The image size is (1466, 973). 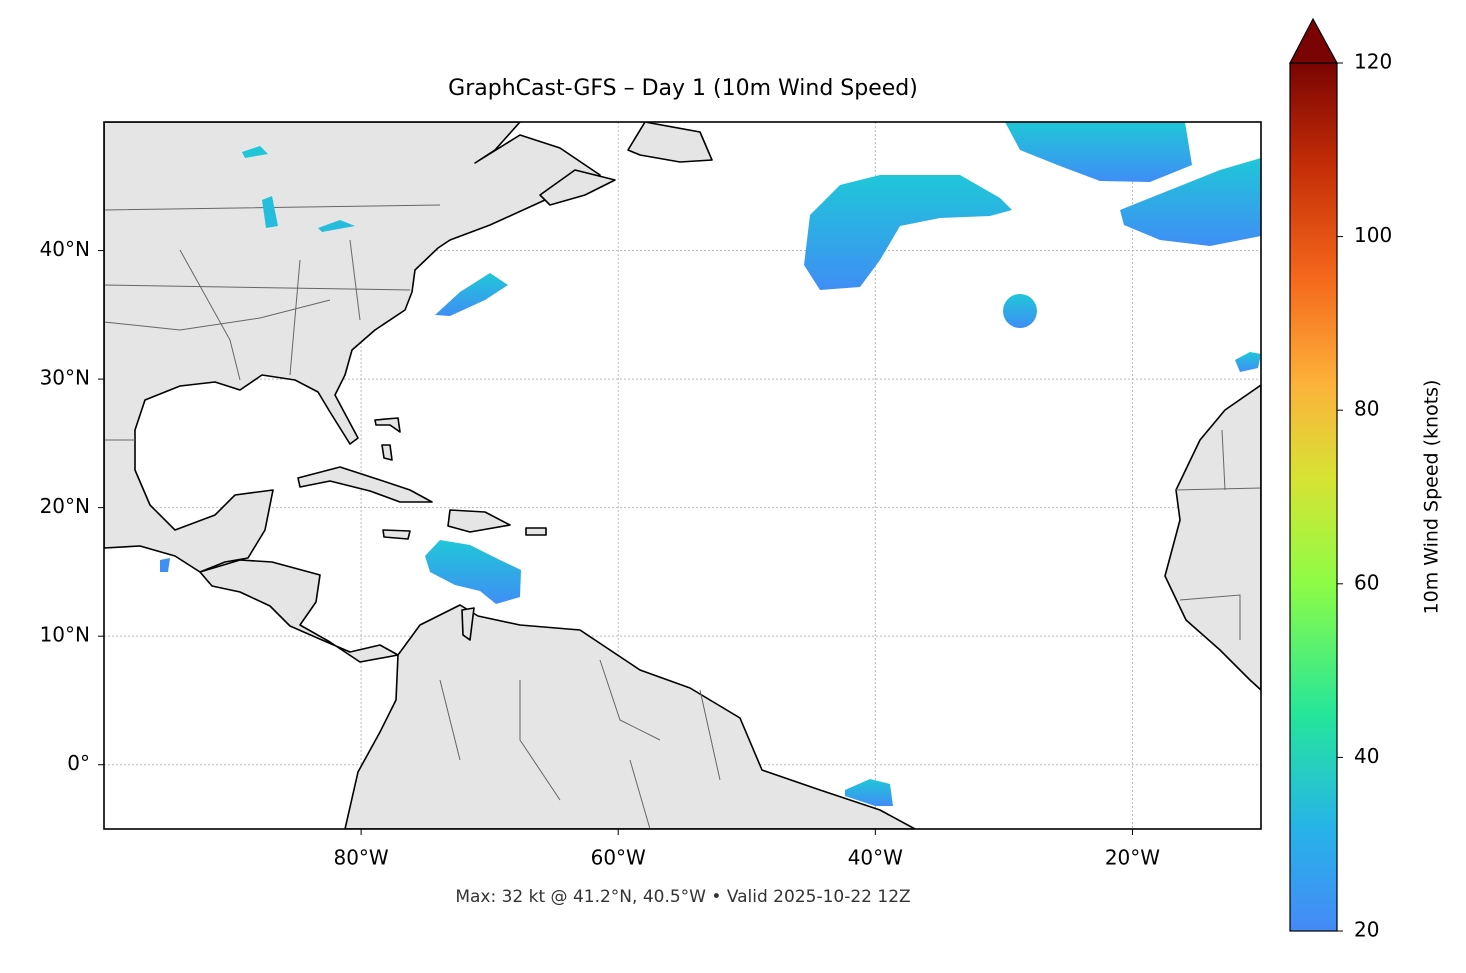 What do you see at coordinates (387, 439) in the screenshot?
I see `bahamas` at bounding box center [387, 439].